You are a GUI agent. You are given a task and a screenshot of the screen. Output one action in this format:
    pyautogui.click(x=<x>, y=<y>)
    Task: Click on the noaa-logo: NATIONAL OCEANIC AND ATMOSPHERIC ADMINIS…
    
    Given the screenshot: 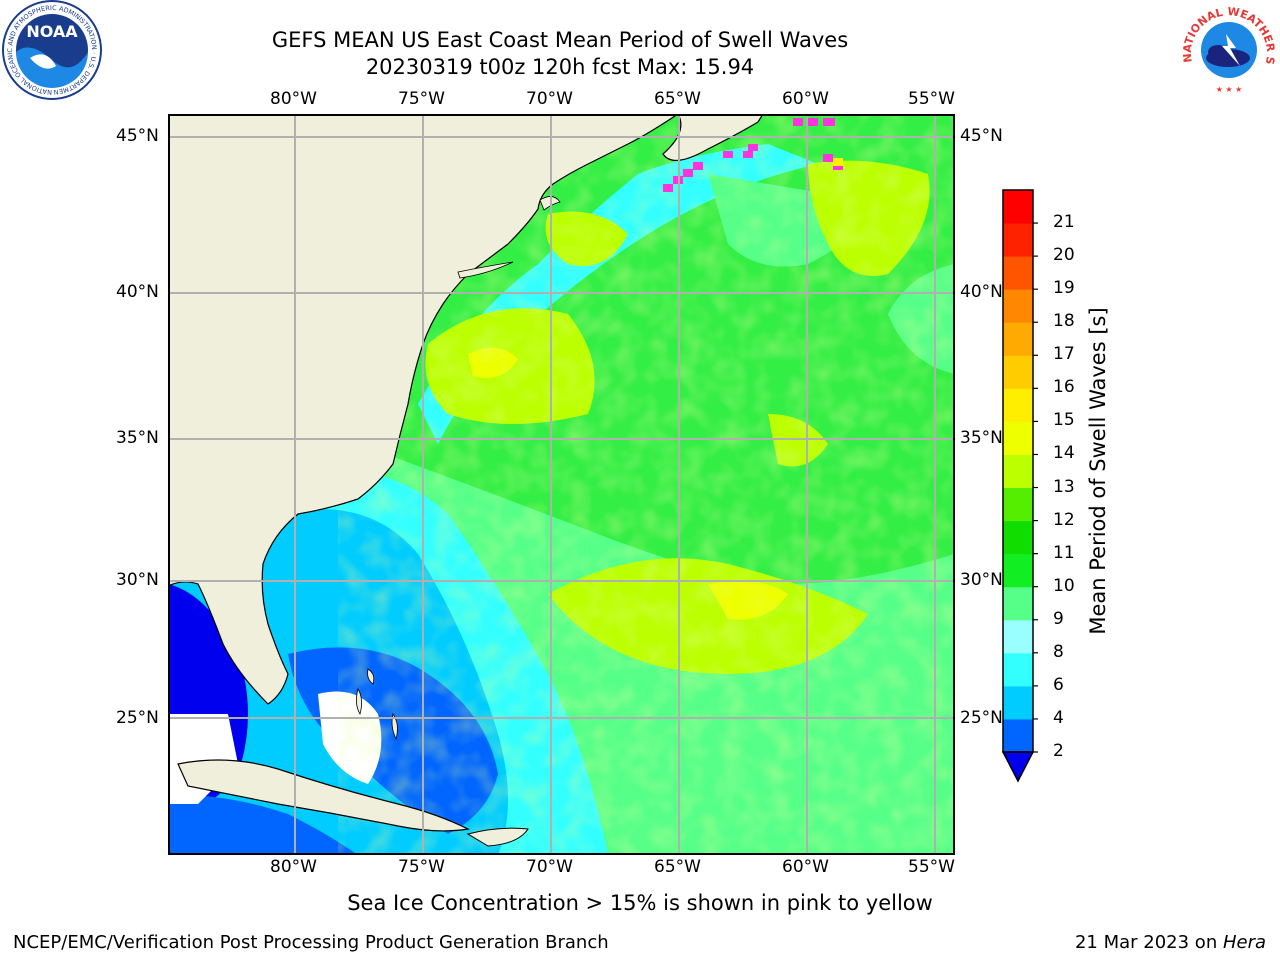 What is the action you would take?
    pyautogui.click(x=51, y=50)
    